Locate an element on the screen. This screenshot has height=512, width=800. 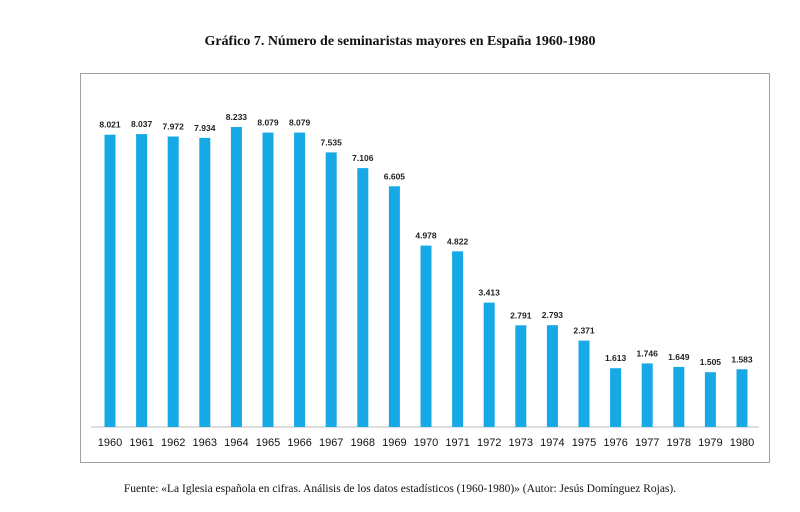
value-label-1976: 1.613 is located at coordinates (616, 358).